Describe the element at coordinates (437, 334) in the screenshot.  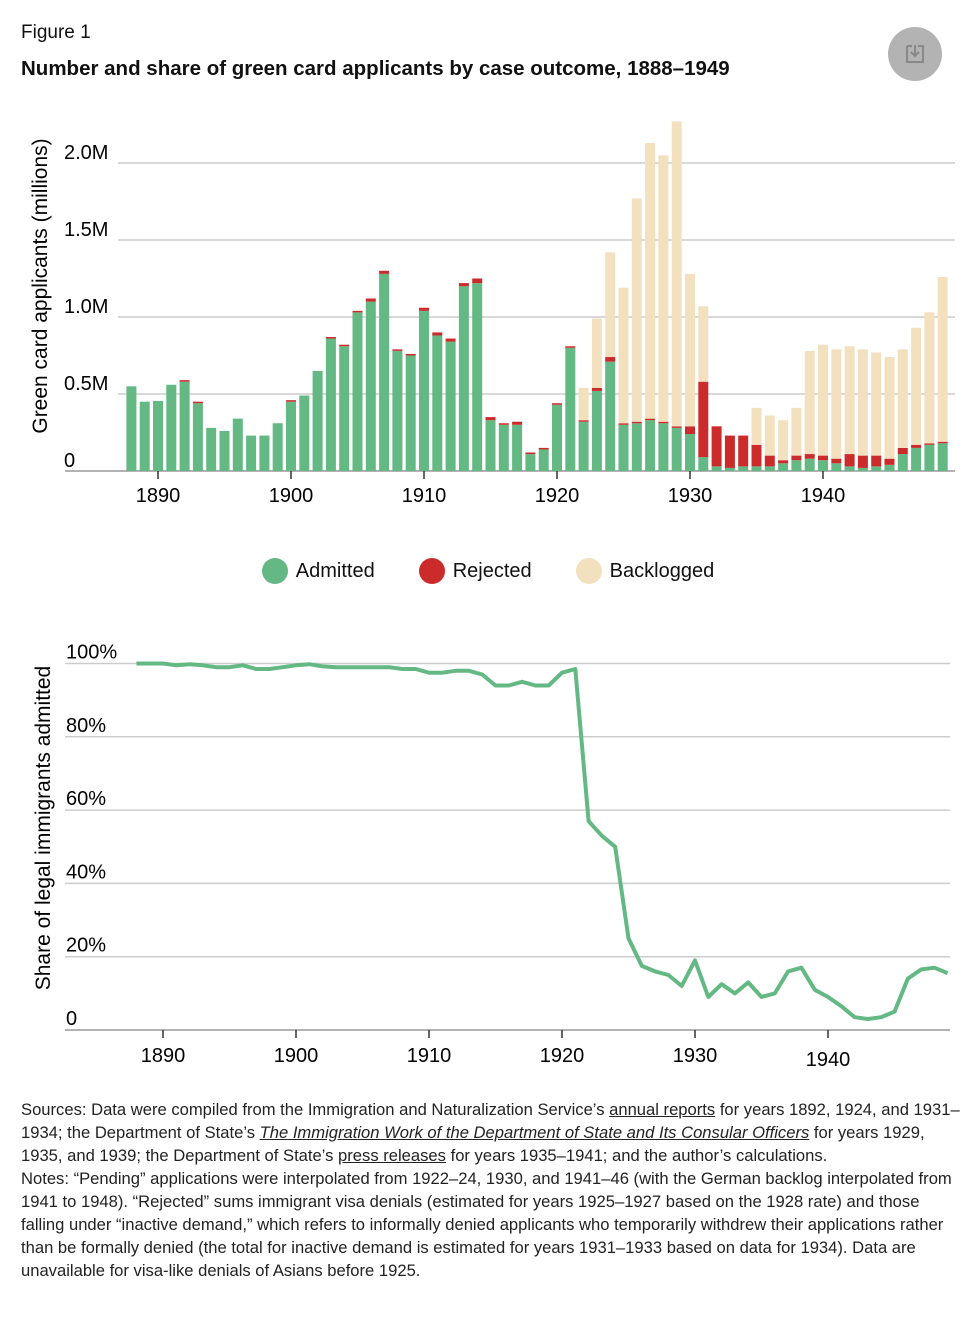
I see `bar-rejected-1911` at that location.